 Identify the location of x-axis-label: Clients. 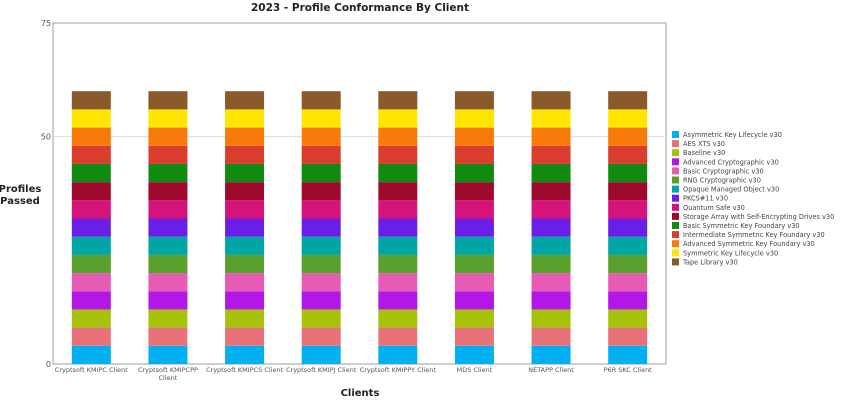
(360, 393).